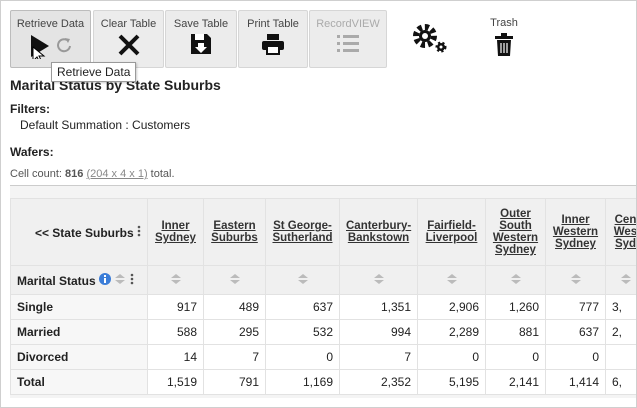 The height and width of the screenshot is (408, 637). I want to click on cell: 7, so click(234, 357).